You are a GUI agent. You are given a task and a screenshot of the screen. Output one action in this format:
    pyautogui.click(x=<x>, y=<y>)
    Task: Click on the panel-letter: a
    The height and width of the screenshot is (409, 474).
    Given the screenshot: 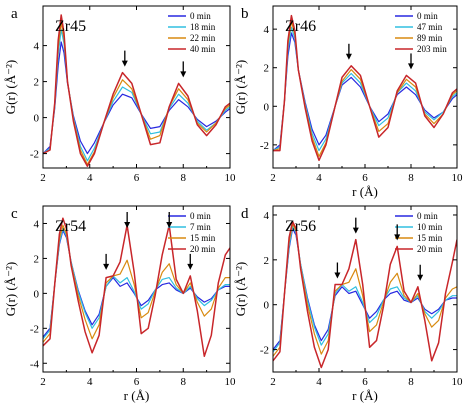 What is the action you would take?
    pyautogui.click(x=14, y=14)
    